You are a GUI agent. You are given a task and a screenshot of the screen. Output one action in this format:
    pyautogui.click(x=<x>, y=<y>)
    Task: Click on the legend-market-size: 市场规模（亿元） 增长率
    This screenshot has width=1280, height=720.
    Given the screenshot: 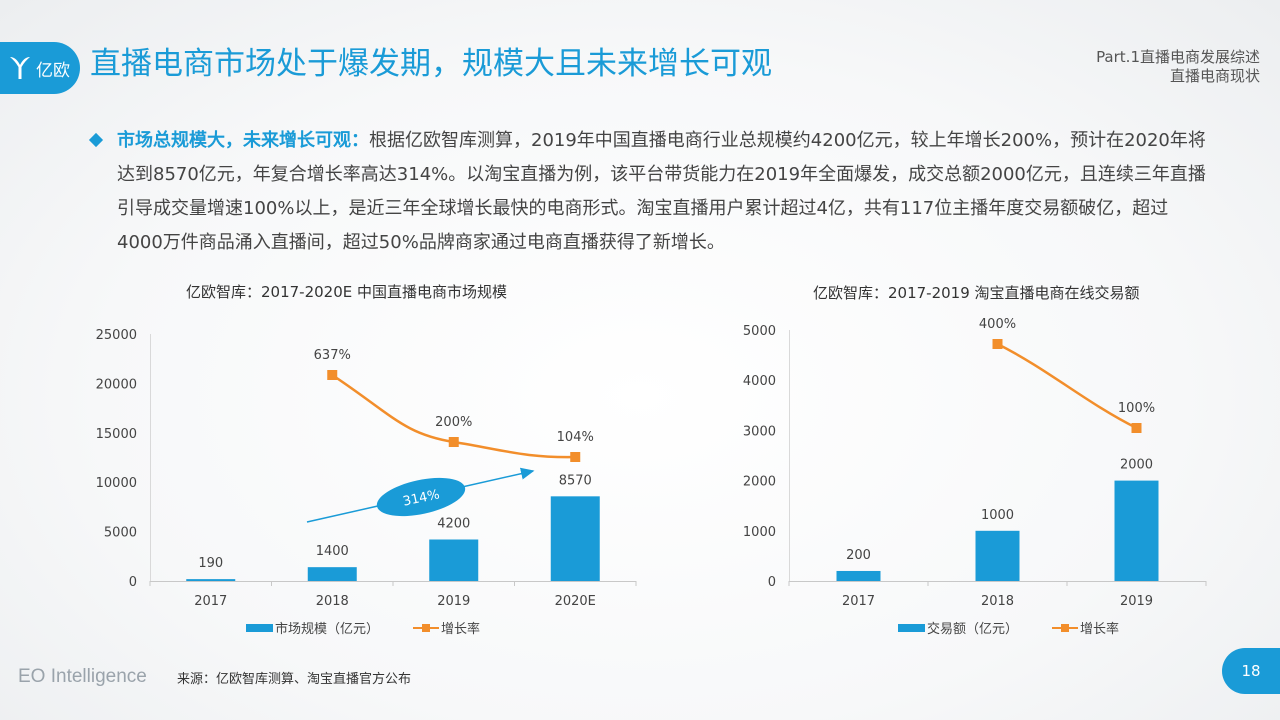 What is the action you would take?
    pyautogui.click(x=363, y=627)
    